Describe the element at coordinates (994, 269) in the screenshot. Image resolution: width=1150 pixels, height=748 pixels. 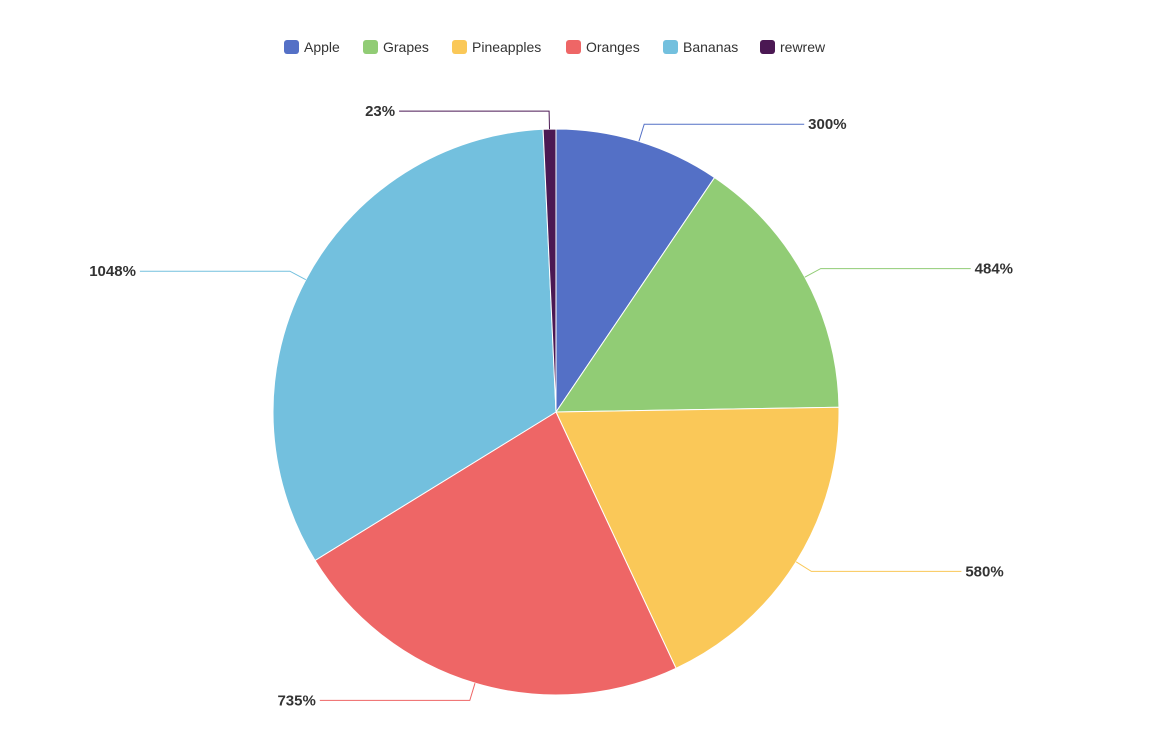
I see `slice-label-grapes: 484%` at that location.